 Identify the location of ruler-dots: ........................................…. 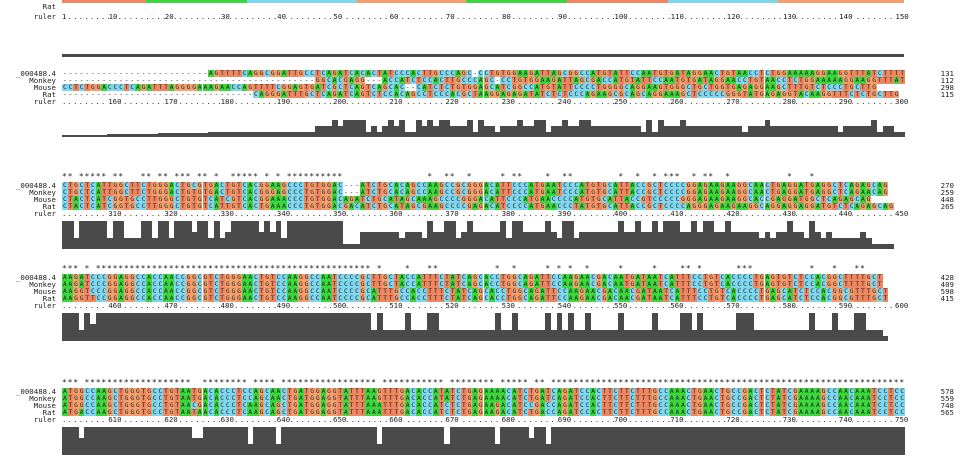
(478, 213).